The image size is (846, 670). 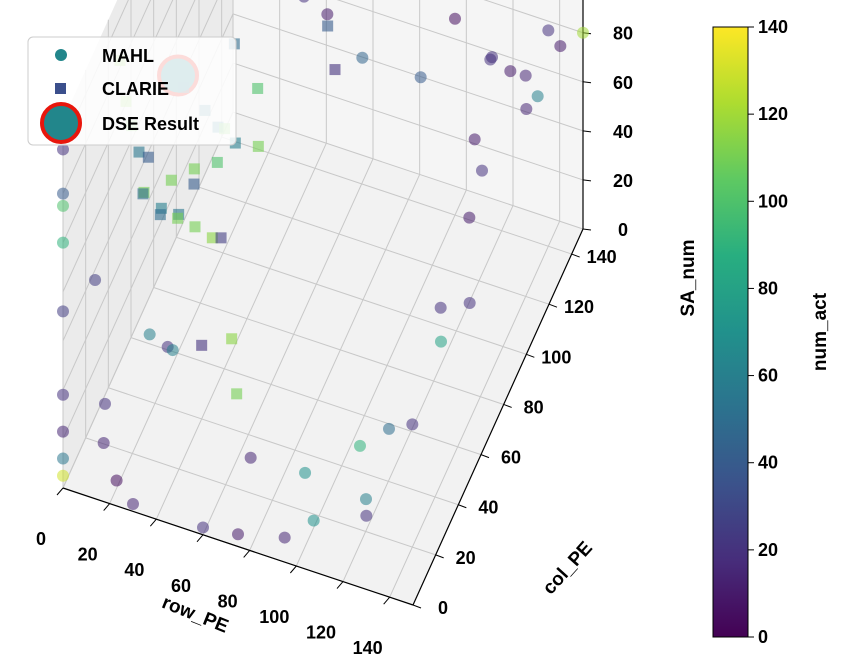 What do you see at coordinates (228, 601) in the screenshot?
I see `x-tick-label: 80` at bounding box center [228, 601].